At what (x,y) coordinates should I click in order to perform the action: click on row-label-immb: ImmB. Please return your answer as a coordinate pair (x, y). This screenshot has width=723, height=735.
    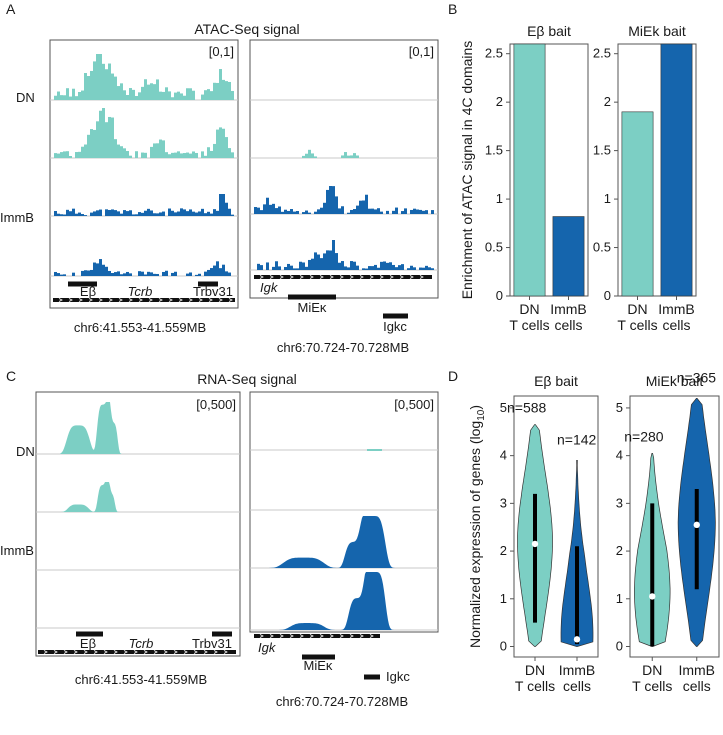
    Looking at the image, I should click on (17, 217).